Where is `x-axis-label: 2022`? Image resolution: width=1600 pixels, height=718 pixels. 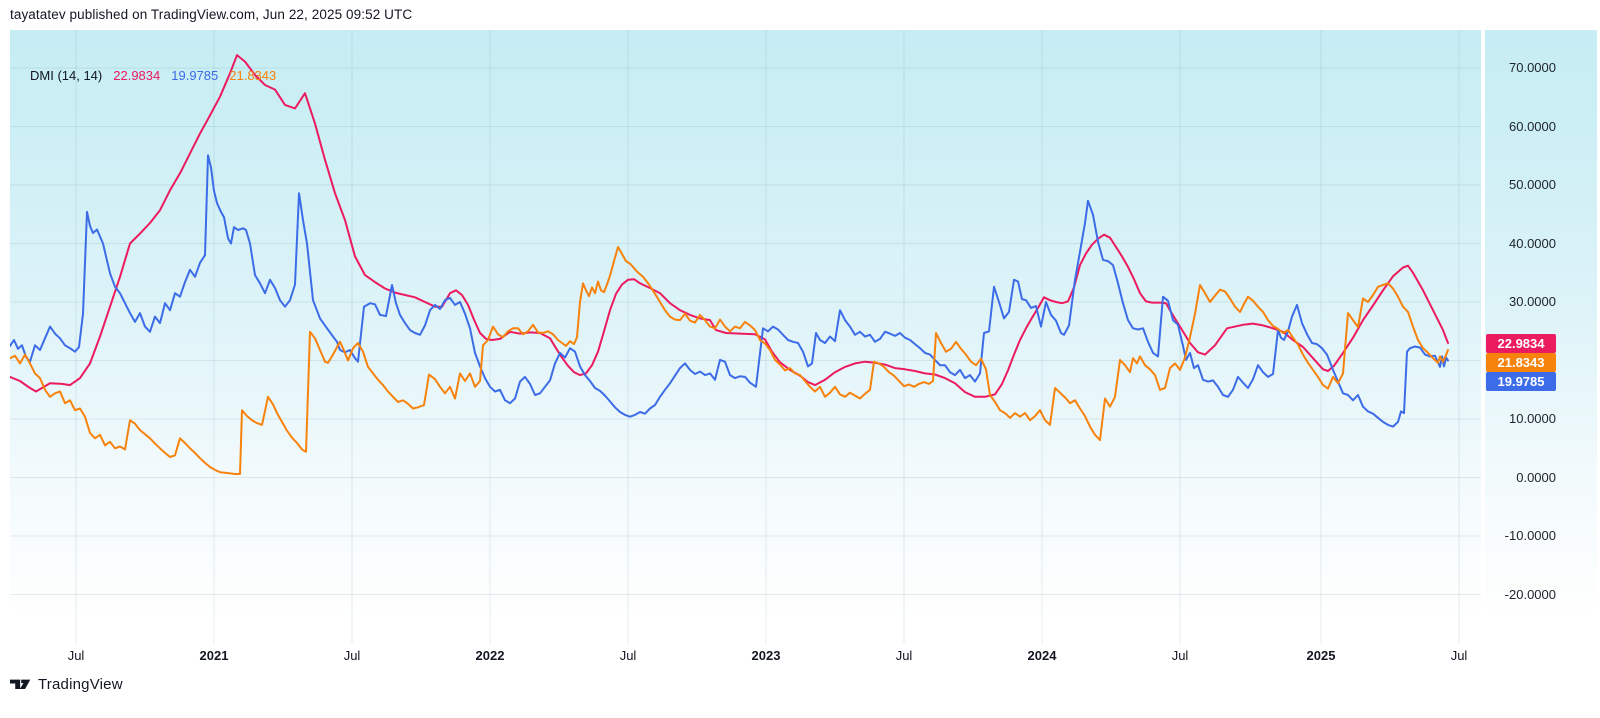 x-axis-label: 2022 is located at coordinates (490, 655).